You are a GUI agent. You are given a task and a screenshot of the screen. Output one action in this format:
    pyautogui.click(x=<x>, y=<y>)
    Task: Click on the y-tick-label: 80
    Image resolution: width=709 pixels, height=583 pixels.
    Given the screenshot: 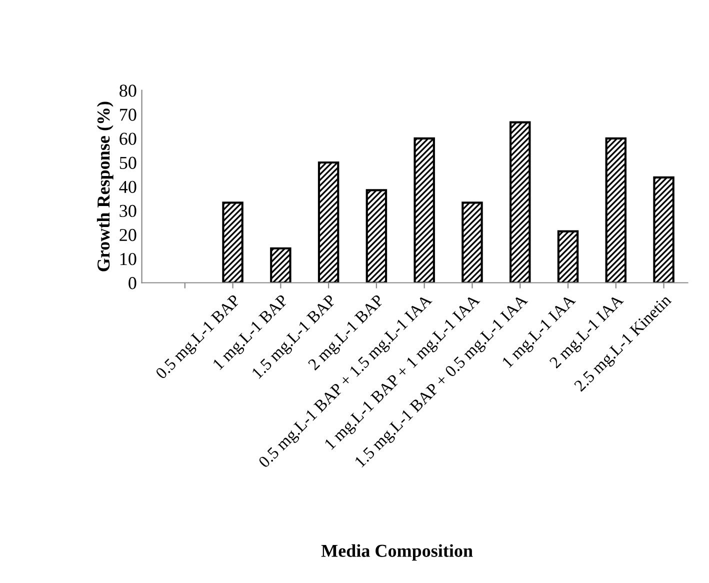 What is the action you would take?
    pyautogui.click(x=128, y=90)
    